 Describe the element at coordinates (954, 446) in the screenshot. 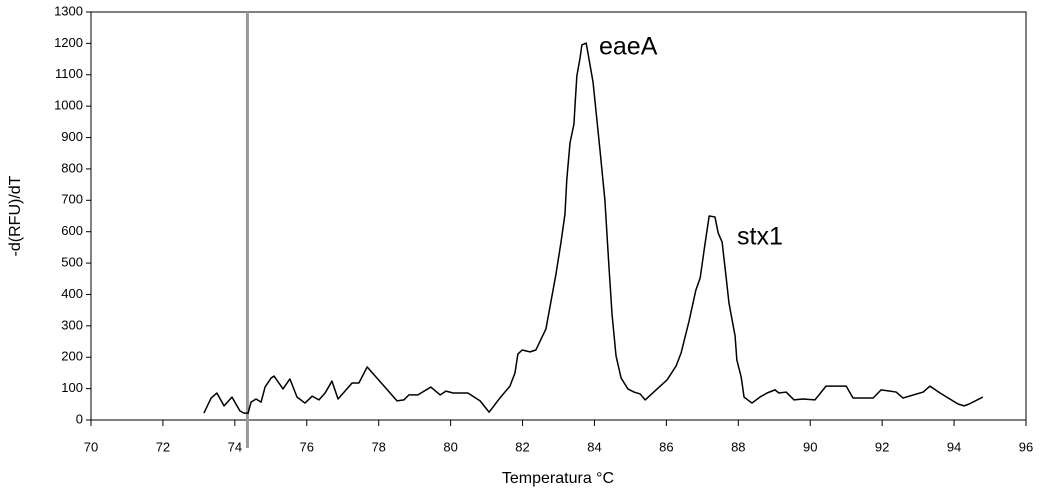

I see `x-tick-label: 94` at that location.